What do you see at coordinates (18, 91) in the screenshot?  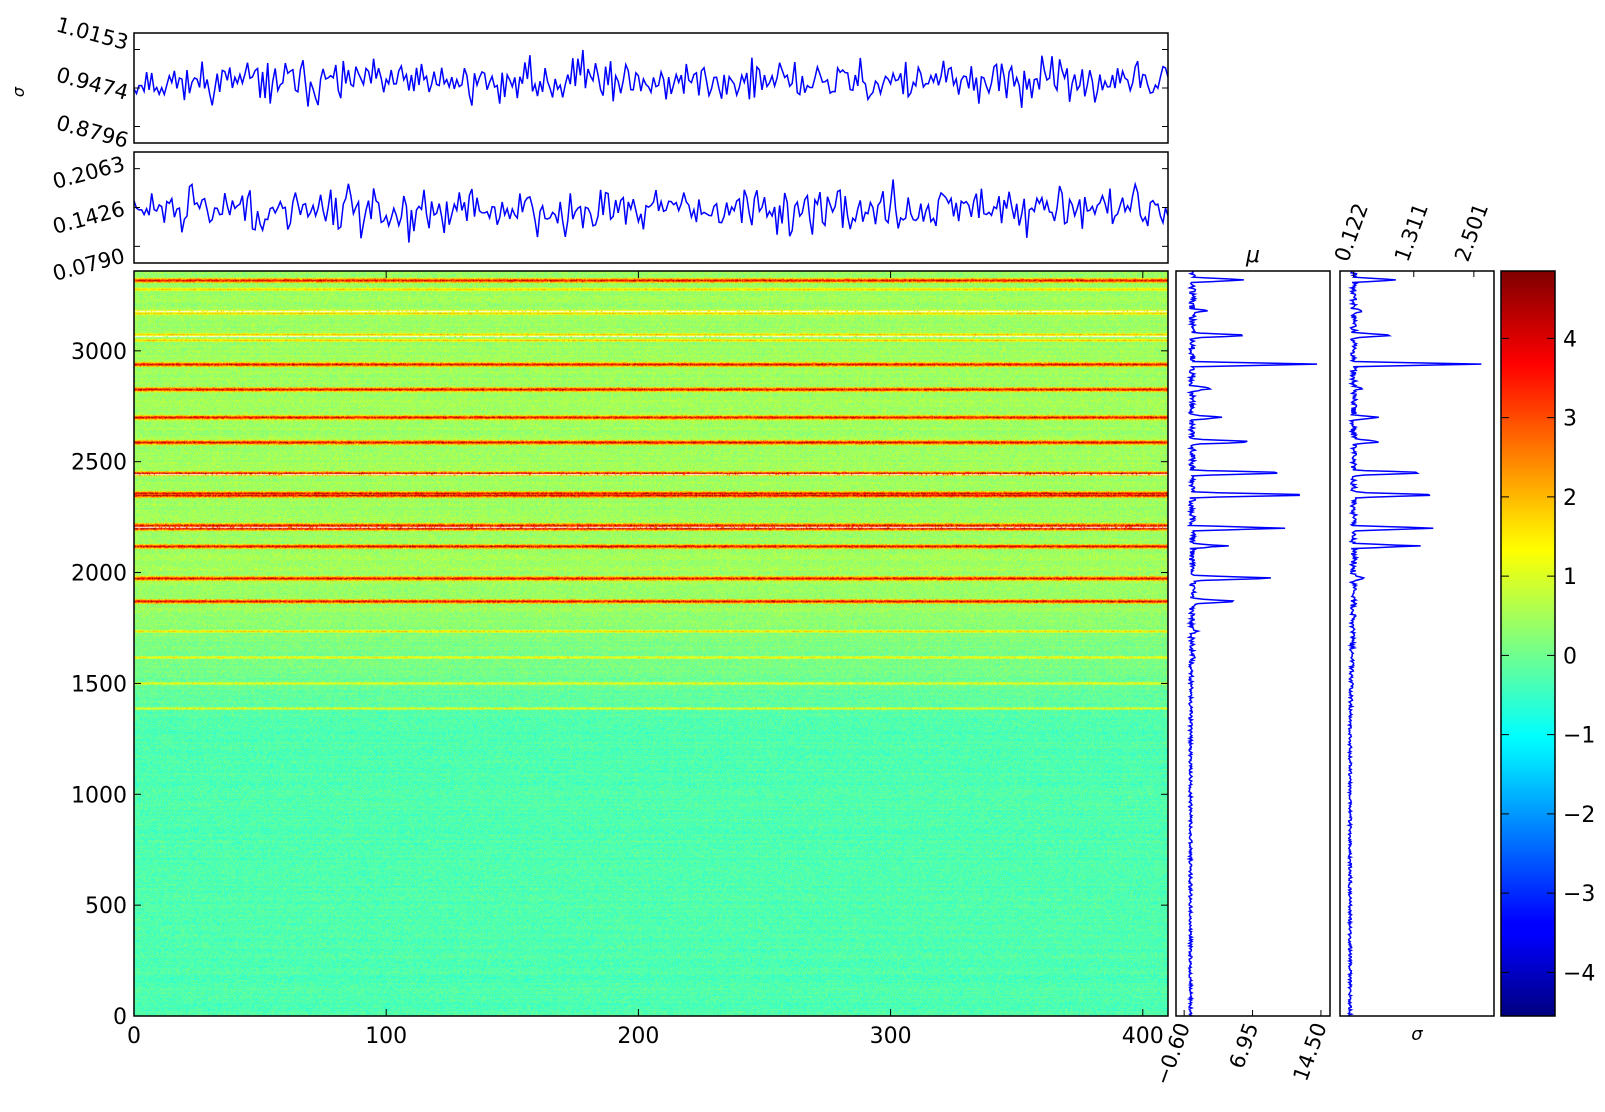 I see `top-y-axis-label: σ` at bounding box center [18, 91].